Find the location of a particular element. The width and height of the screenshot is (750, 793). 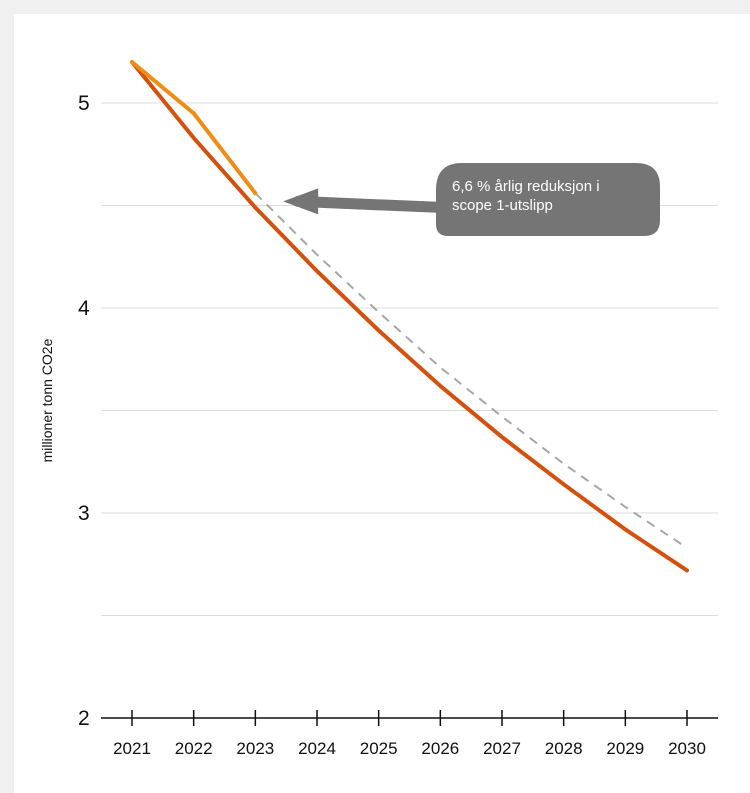

callout-text-line: scope 1-utslipp is located at coordinates (502, 205).